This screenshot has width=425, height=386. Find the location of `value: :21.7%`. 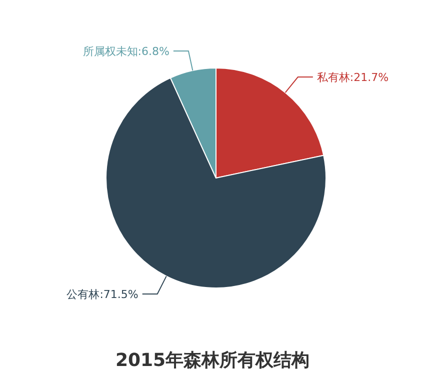

value: :21.7% is located at coordinates (369, 77).